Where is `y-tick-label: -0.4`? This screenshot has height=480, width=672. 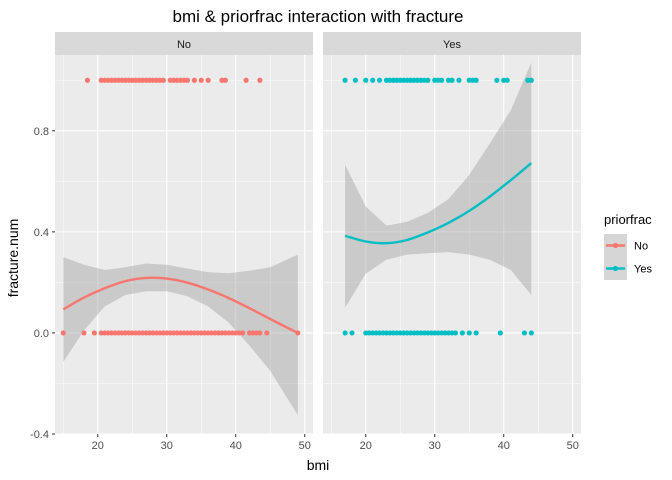
y-tick-label: -0.4 is located at coordinates (39, 435).